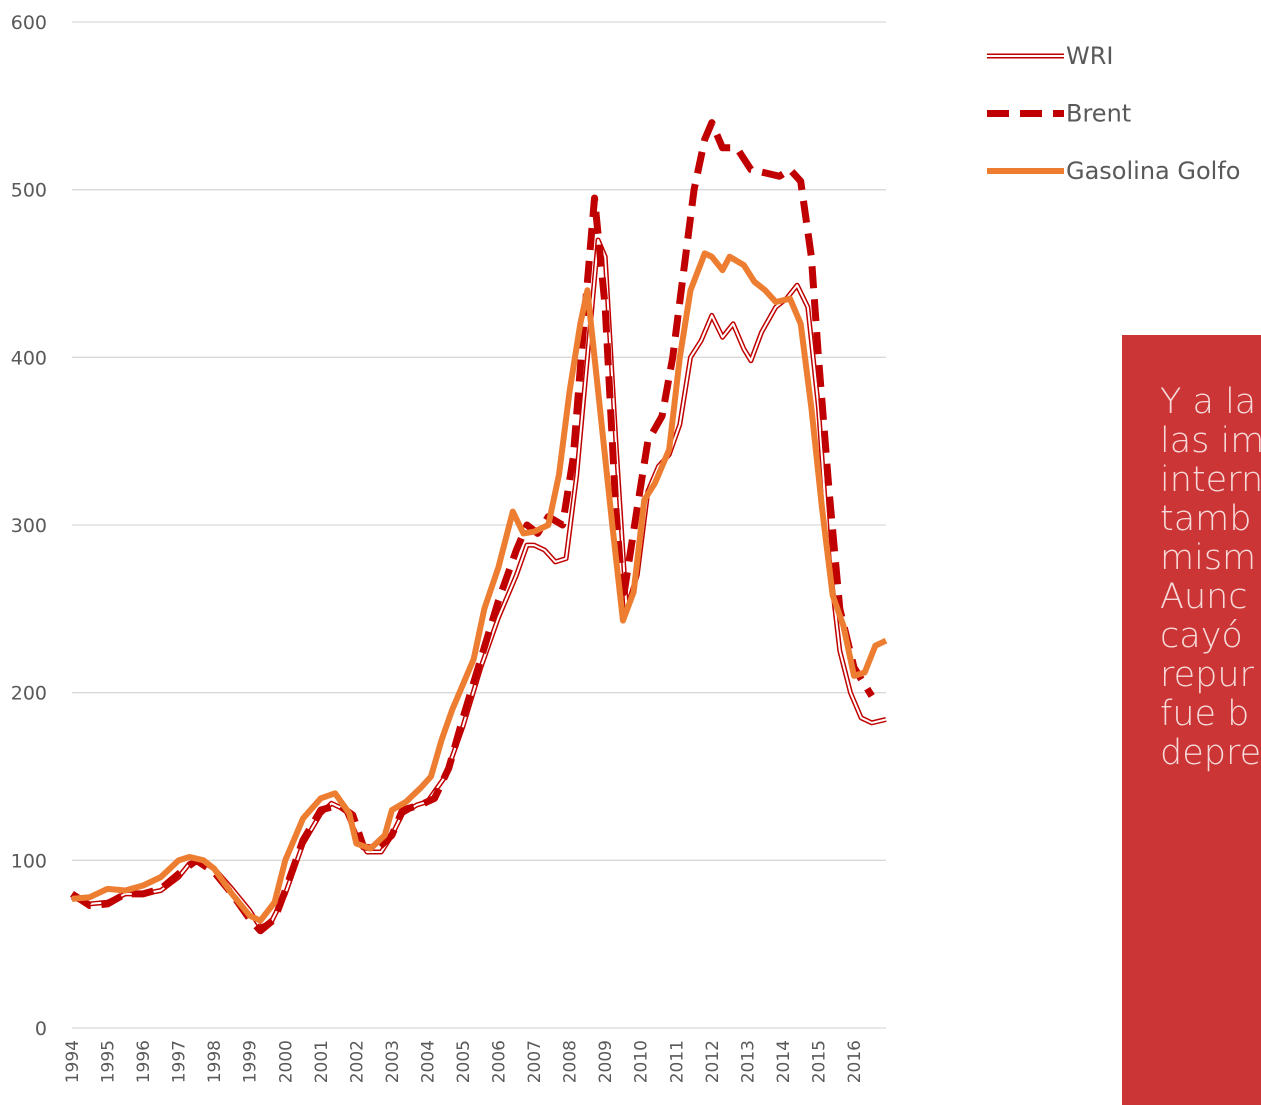 This screenshot has width=1261, height=1105. Describe the element at coordinates (428, 1061) in the screenshot. I see `x-tick-label: 2004` at that location.